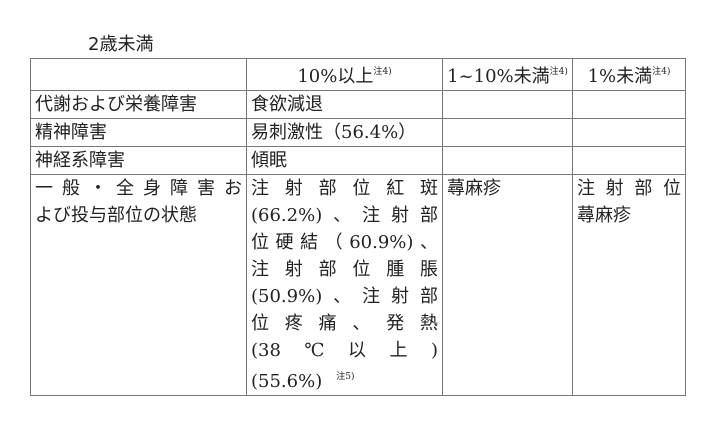 The width and height of the screenshot is (728, 422). I want to click on cell-line: 注射部位, so click(629, 188).